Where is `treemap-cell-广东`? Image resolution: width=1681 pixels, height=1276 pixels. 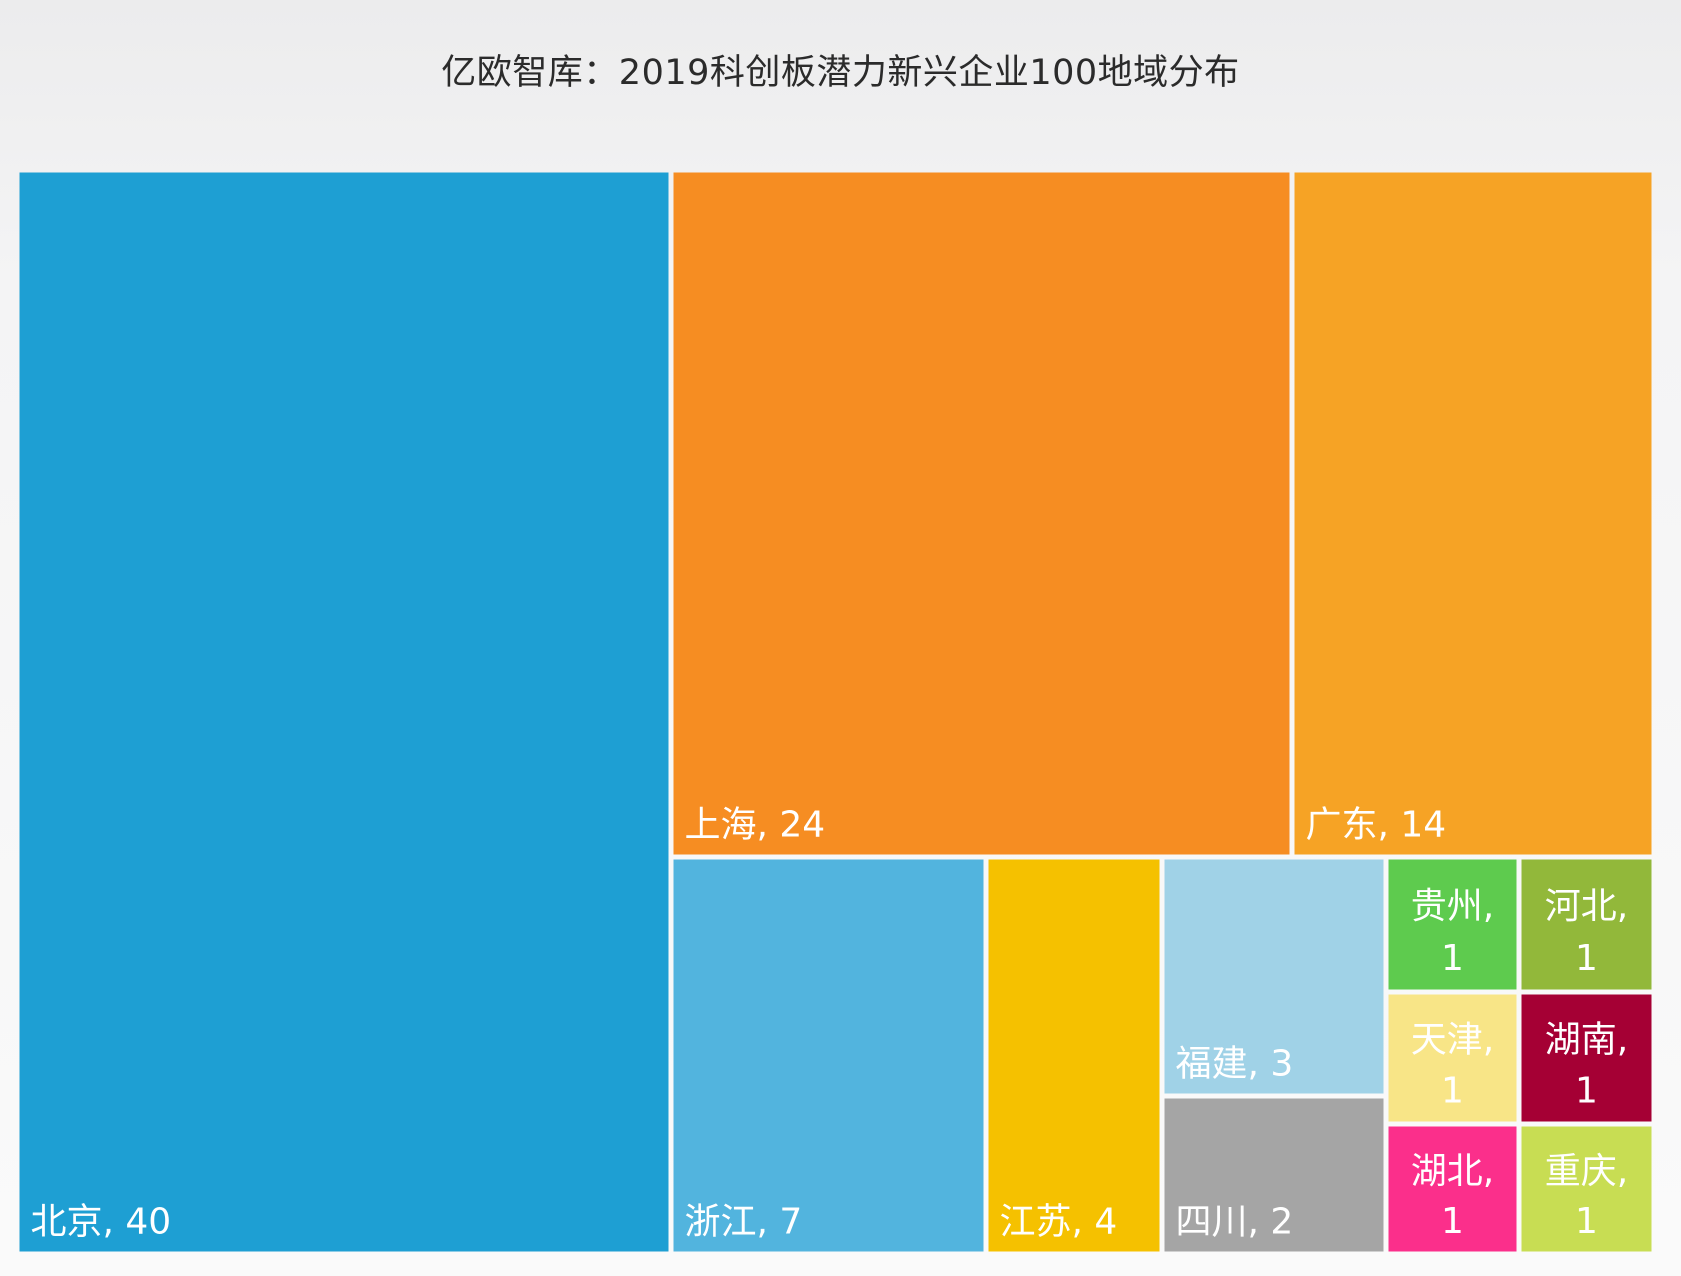
treemap-cell-广东 is located at coordinates (1473, 513).